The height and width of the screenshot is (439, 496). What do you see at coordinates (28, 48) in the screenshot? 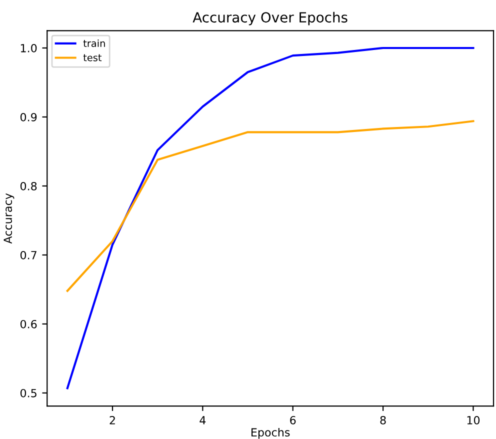
I see `y-tick-label: 1.0` at bounding box center [28, 48].